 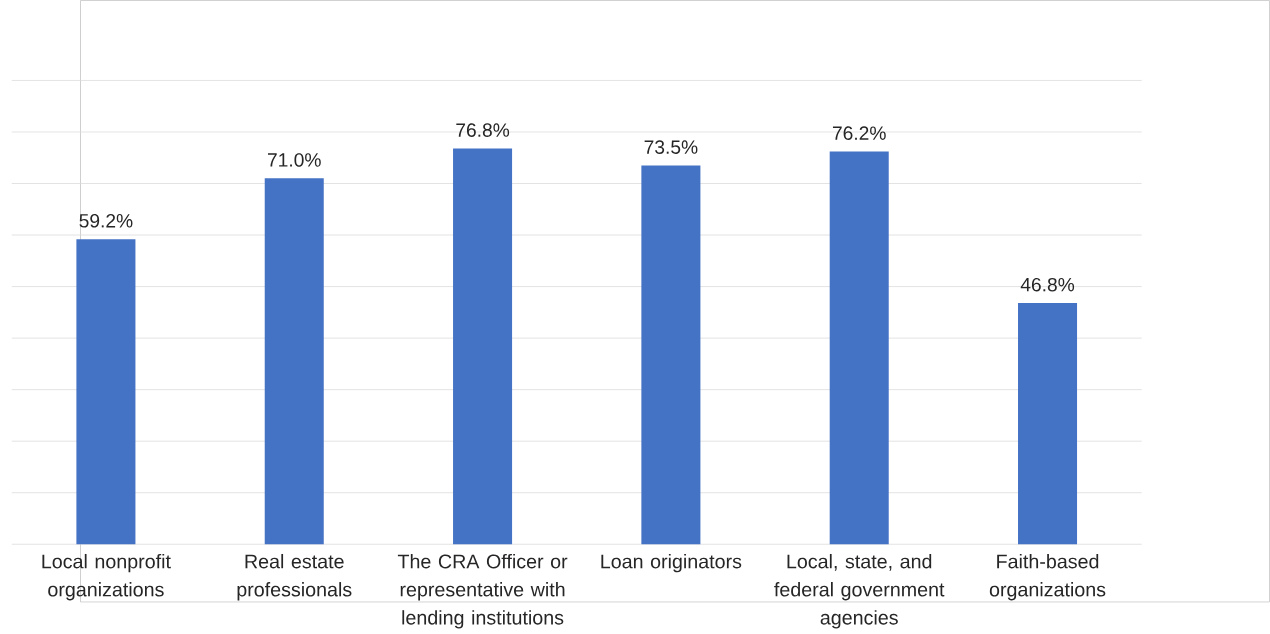 I want to click on data-label: 76.2%, so click(x=859, y=133).